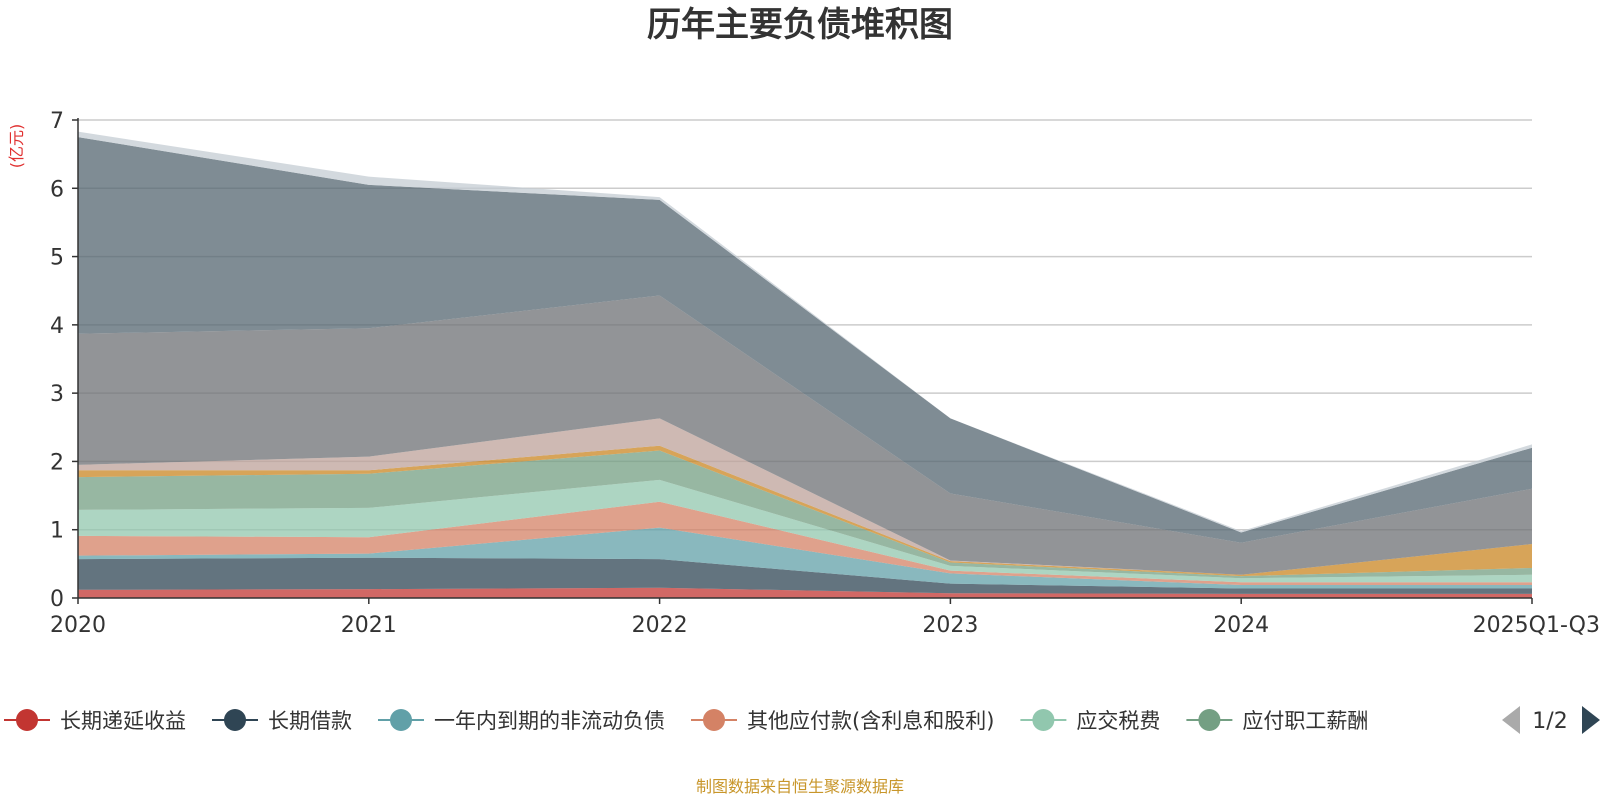 Image resolution: width=1600 pixels, height=800 pixels. What do you see at coordinates (57, 394) in the screenshot?
I see `y-tick-label: 3` at bounding box center [57, 394].